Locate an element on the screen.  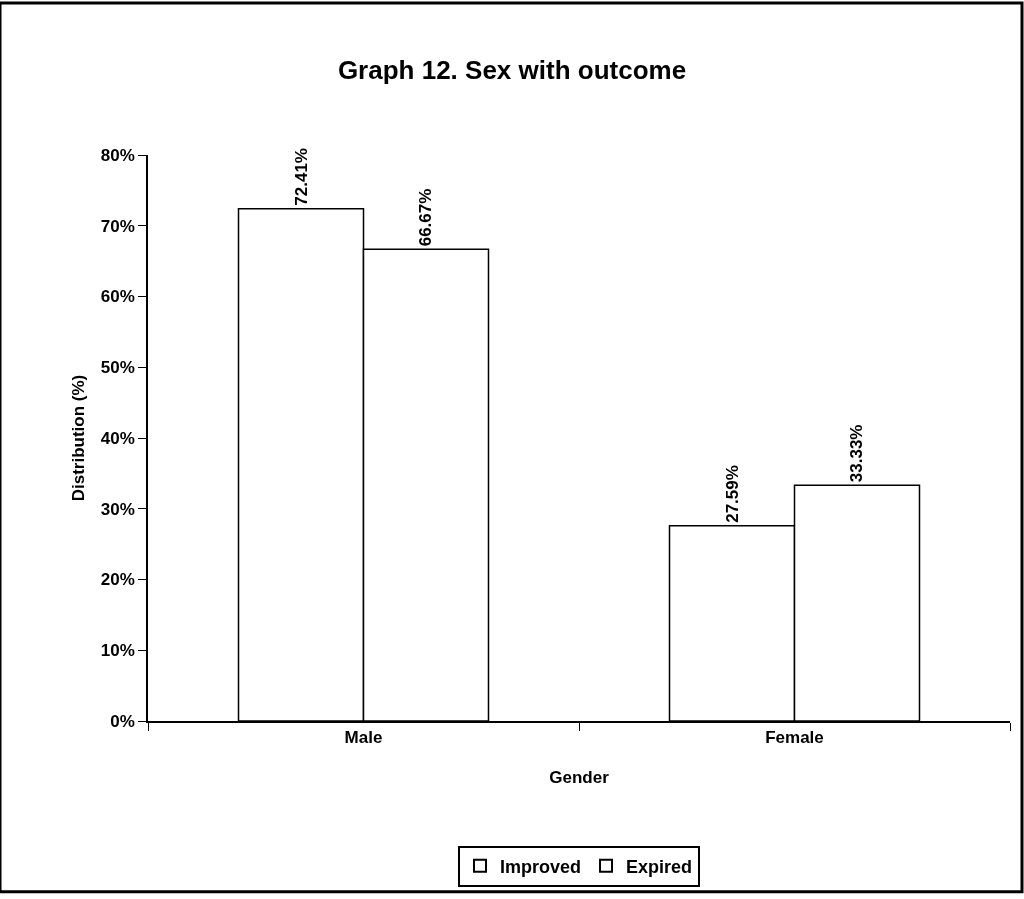
y-tick-label: 20% is located at coordinates (117, 580).